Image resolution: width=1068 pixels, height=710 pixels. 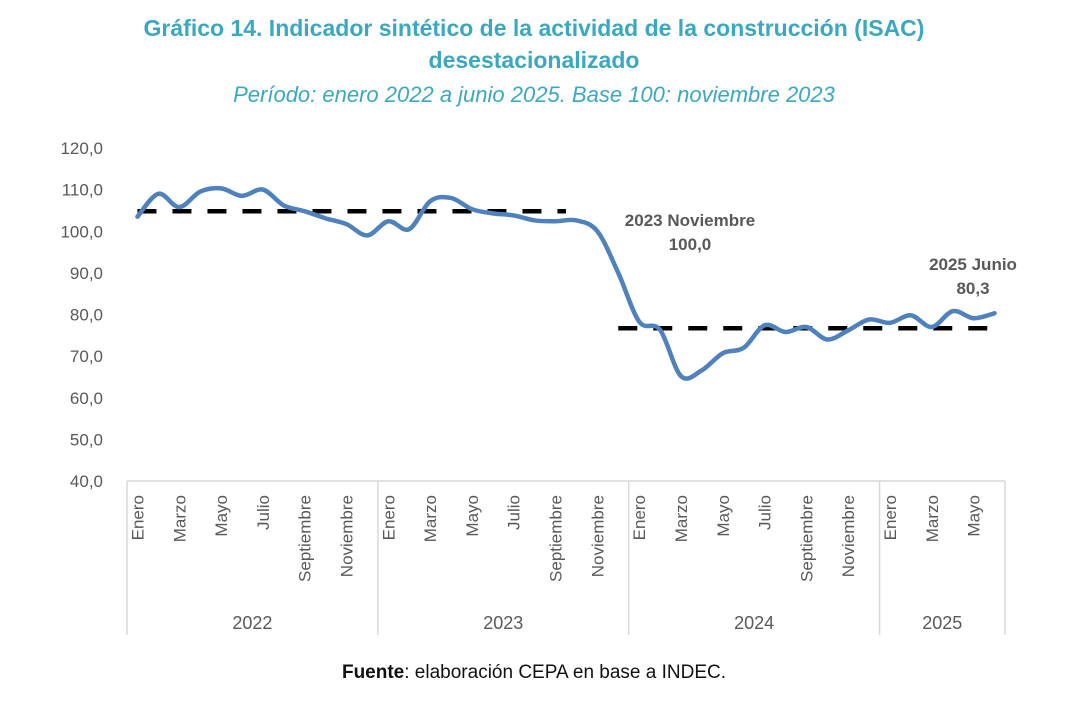 What do you see at coordinates (942, 623) in the screenshot?
I see `x-year-label: 2025` at bounding box center [942, 623].